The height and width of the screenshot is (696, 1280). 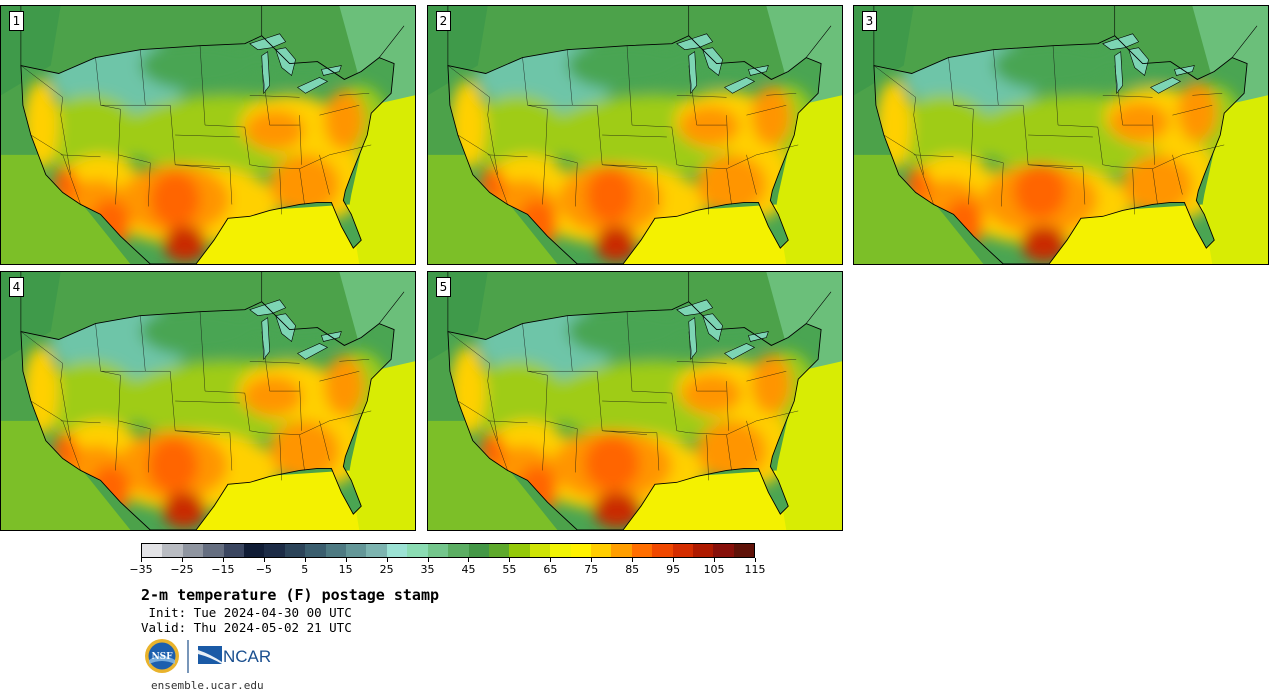 I want to click on colorbar-tick-label: −15, so click(x=223, y=569).